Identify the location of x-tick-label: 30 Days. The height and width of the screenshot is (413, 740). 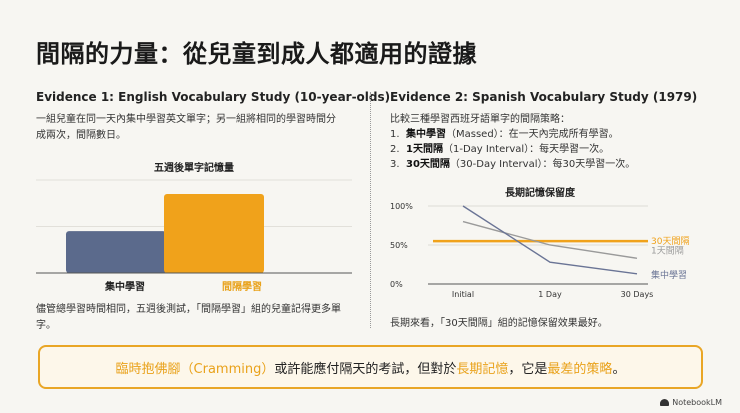
(637, 294).